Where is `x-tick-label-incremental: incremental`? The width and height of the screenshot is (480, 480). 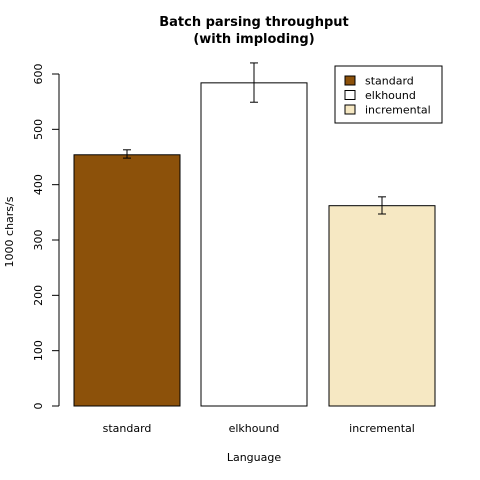 x-tick-label-incremental: incremental is located at coordinates (382, 428).